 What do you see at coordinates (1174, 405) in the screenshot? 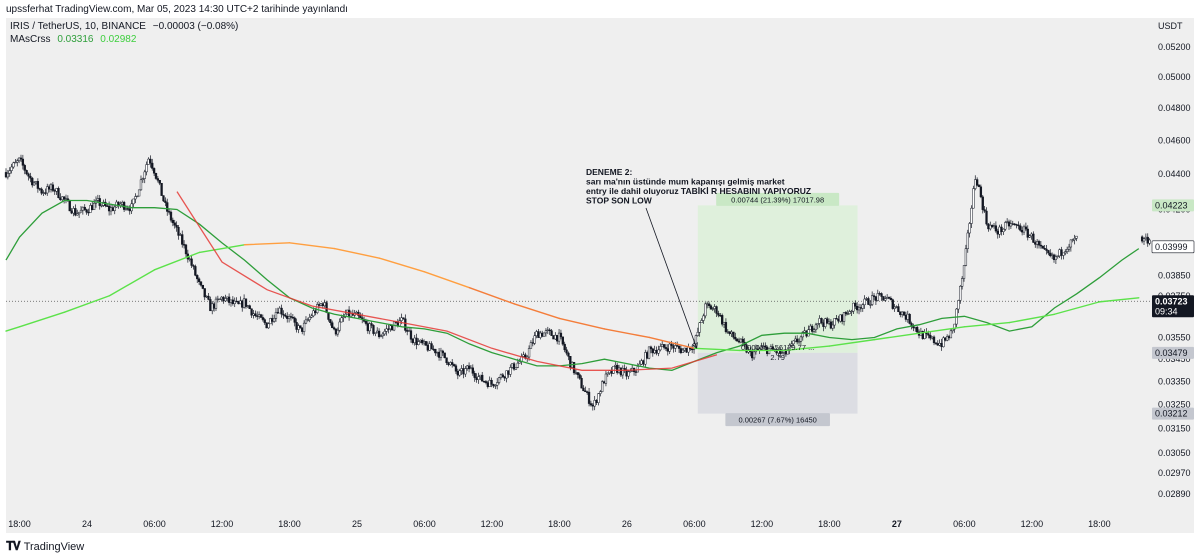
I see `y-tick-label: 0.03250` at bounding box center [1174, 405].